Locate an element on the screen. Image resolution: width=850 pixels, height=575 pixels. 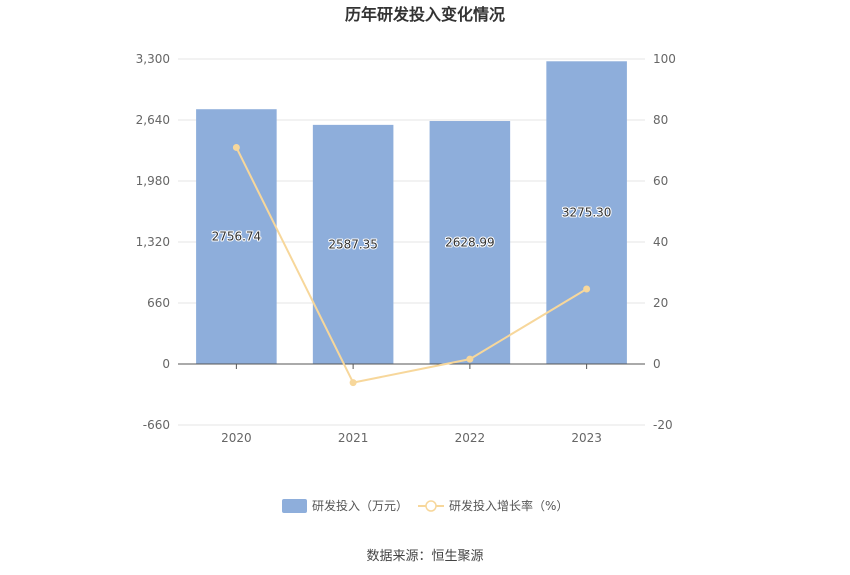
right-tick-label: 100 is located at coordinates (664, 59).